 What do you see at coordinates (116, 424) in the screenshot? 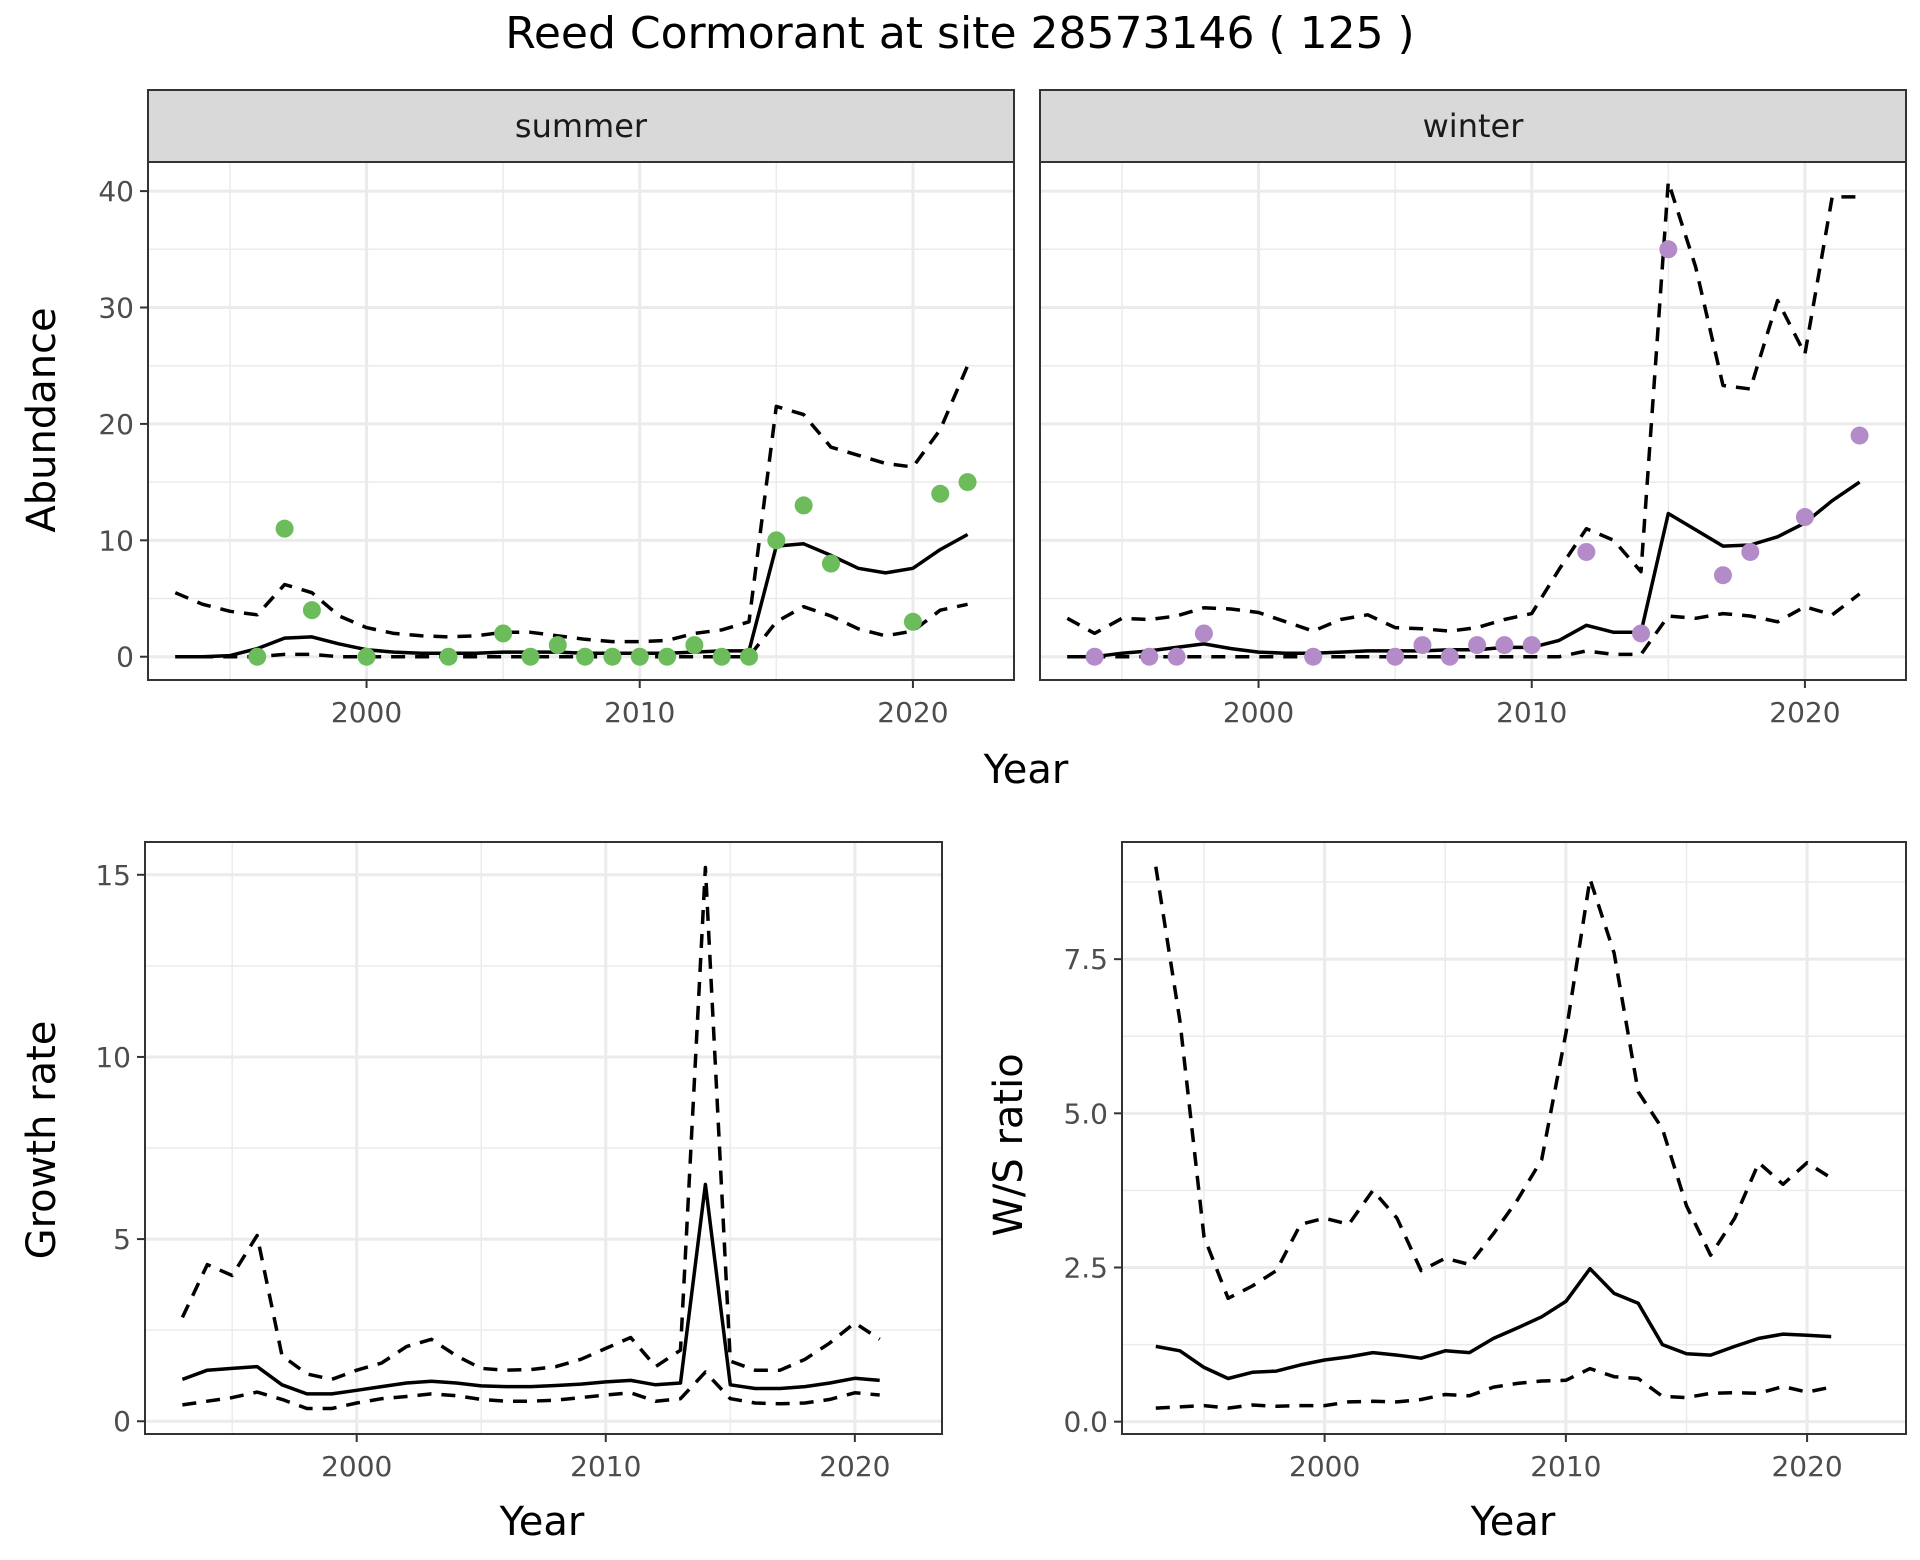
I see `y-tick-label: 20` at bounding box center [116, 424].